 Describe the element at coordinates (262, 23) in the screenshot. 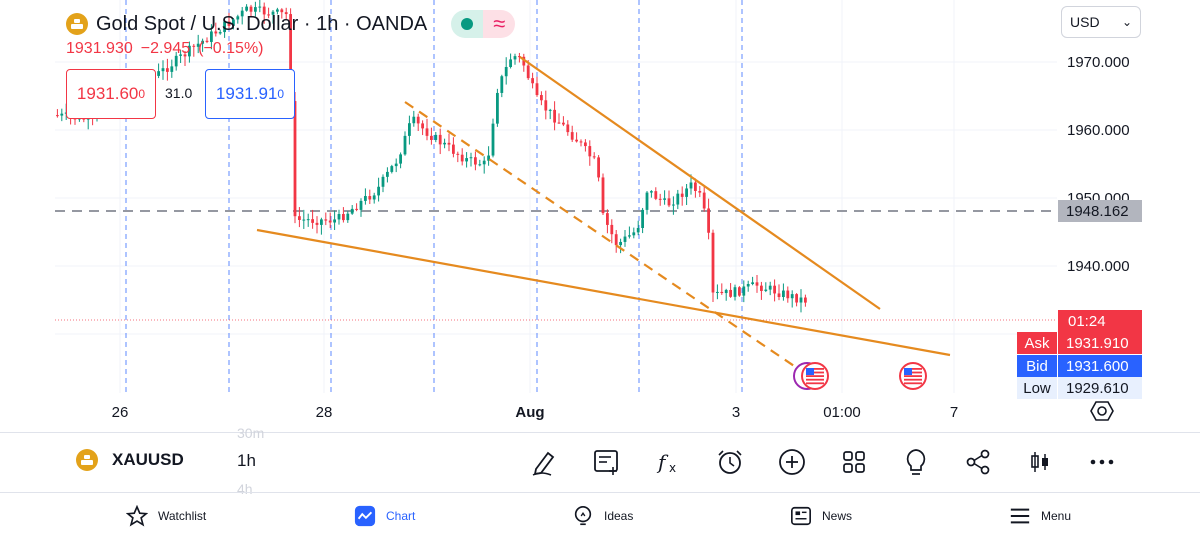

I see `symbol-title: Gold Spot / U.S. Dollar · 1h · OANDA` at that location.